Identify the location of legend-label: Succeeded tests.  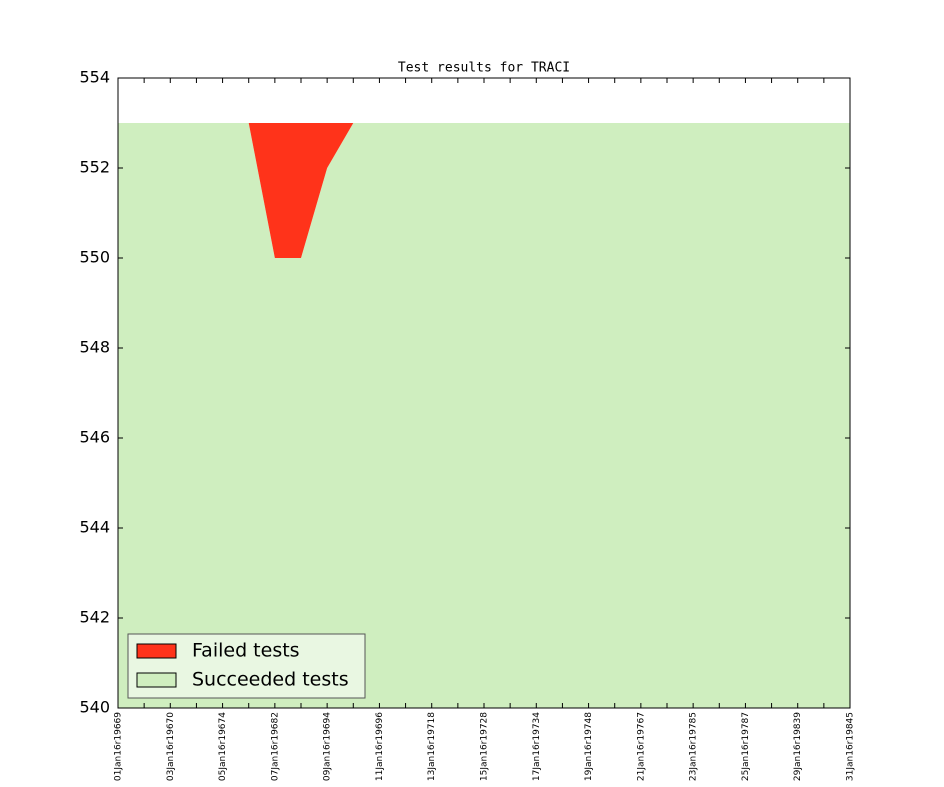
(270, 680).